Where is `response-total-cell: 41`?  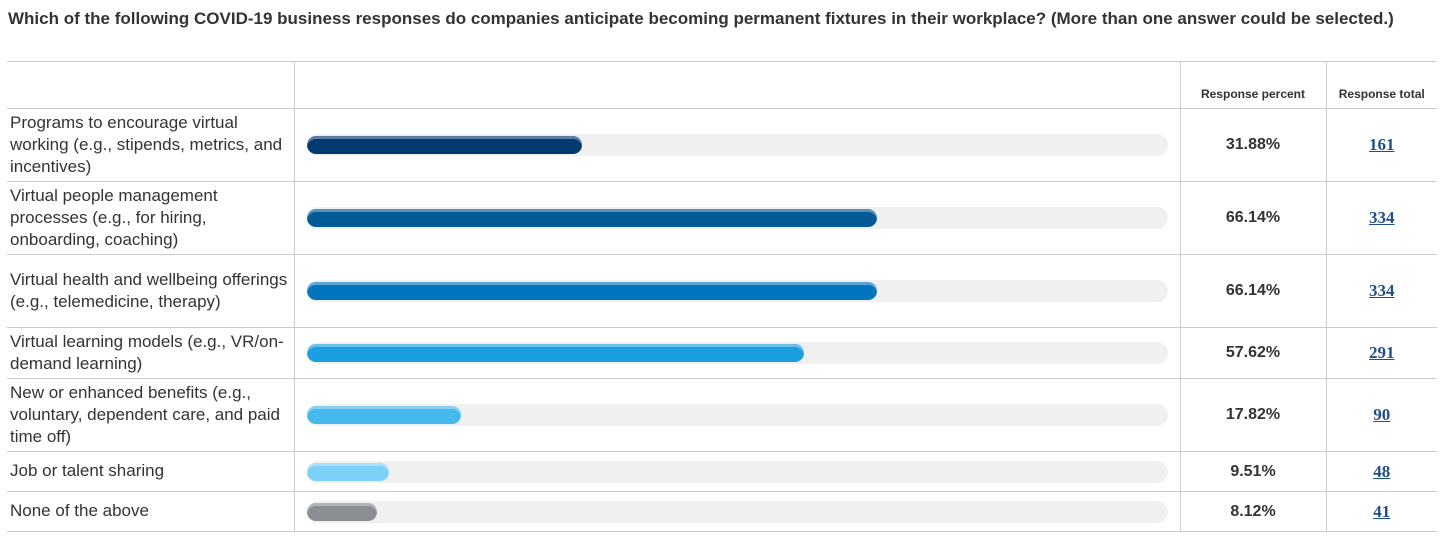 response-total-cell: 41 is located at coordinates (1381, 511).